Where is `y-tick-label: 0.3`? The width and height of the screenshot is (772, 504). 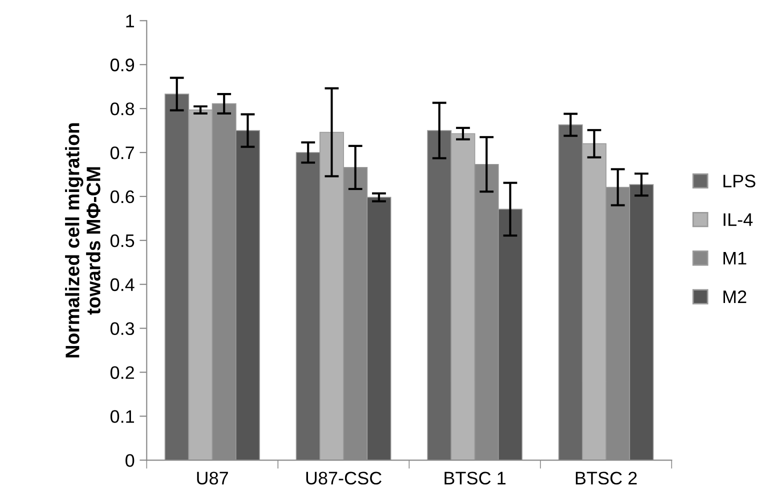 y-tick-label: 0.3 is located at coordinates (122, 329).